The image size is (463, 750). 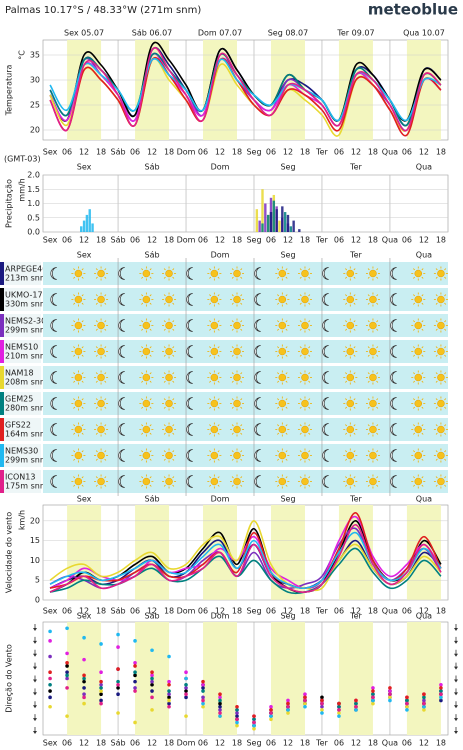 What do you see at coordinates (50, 152) in the screenshot?
I see `x-day-label: Sex` at bounding box center [50, 152].